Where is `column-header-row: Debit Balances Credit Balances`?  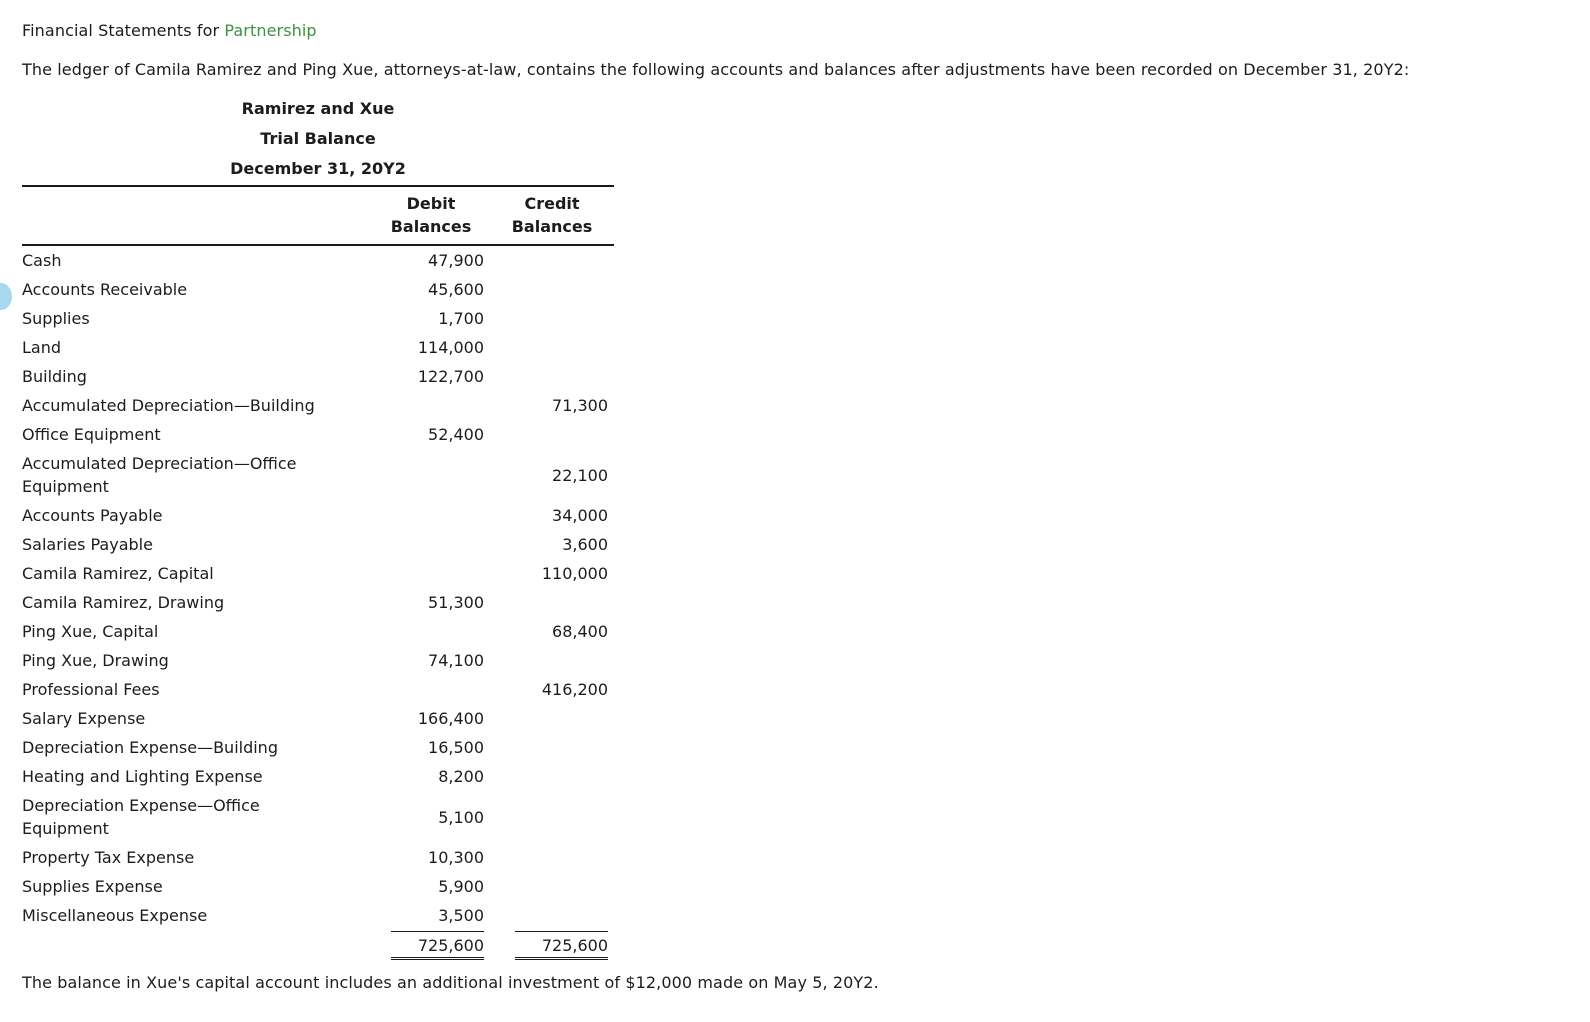
column-header-row: Debit Balances Credit Balances is located at coordinates (318, 215).